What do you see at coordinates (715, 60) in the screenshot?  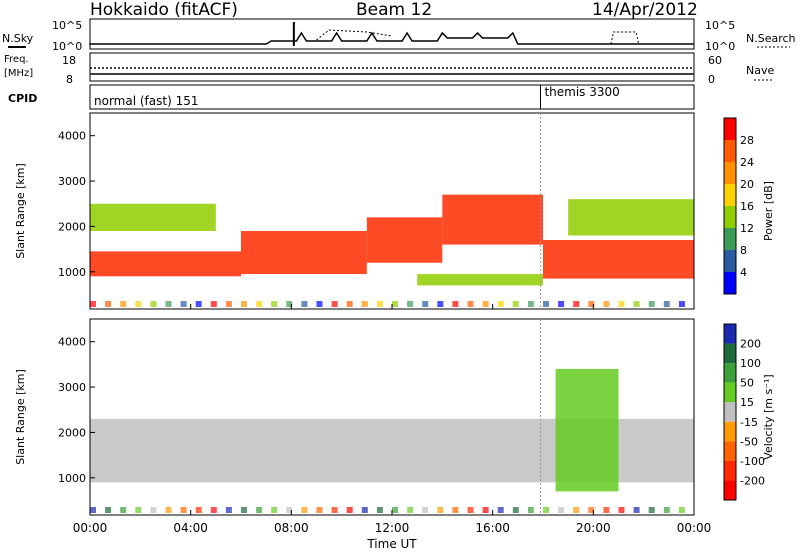 I see `nave-tick-top: 60` at bounding box center [715, 60].